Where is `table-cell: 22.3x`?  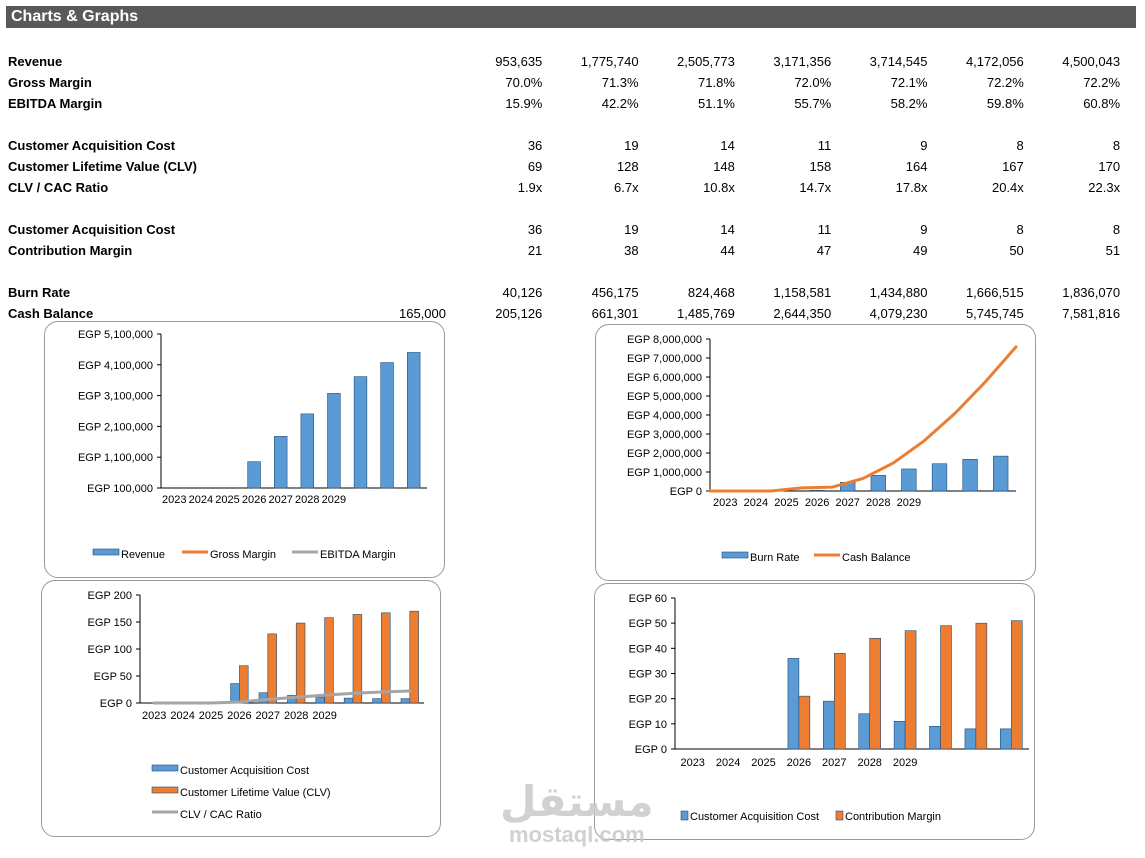 table-cell: 22.3x is located at coordinates (1104, 187).